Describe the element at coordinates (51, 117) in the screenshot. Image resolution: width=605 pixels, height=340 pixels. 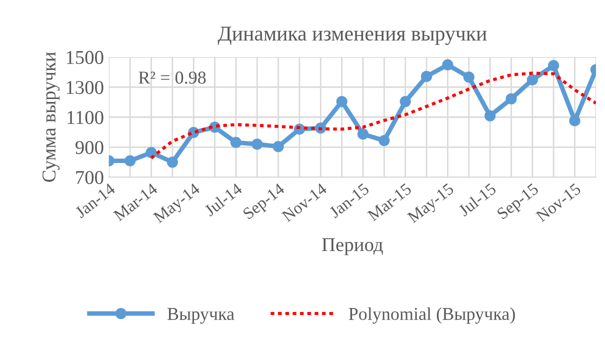
I see `y-axis-title: Сумма выручки` at that location.